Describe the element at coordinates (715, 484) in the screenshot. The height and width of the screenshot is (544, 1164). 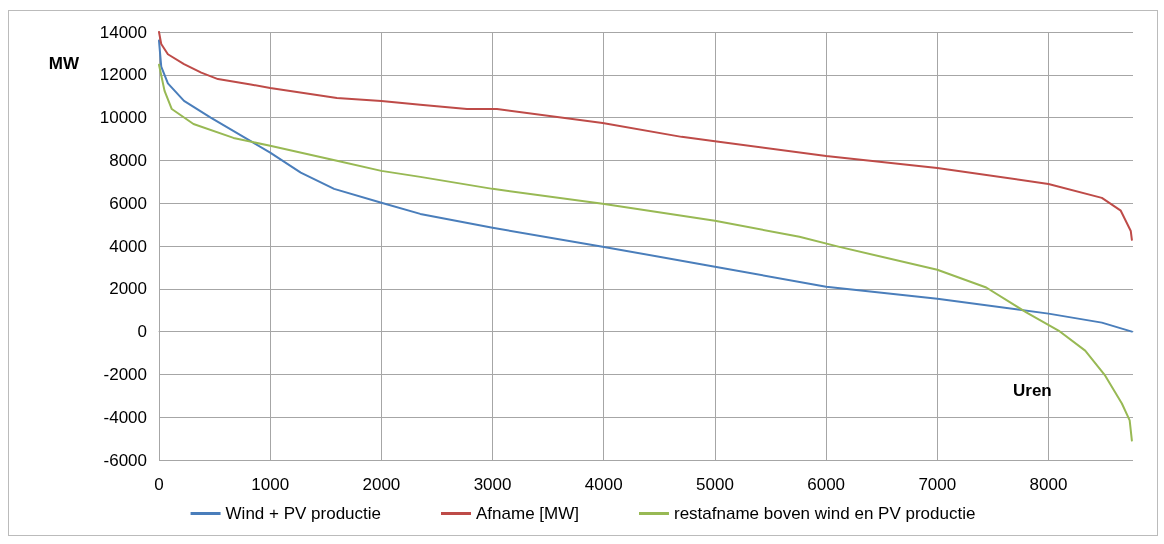
I see `x-tick-label: 5000` at that location.